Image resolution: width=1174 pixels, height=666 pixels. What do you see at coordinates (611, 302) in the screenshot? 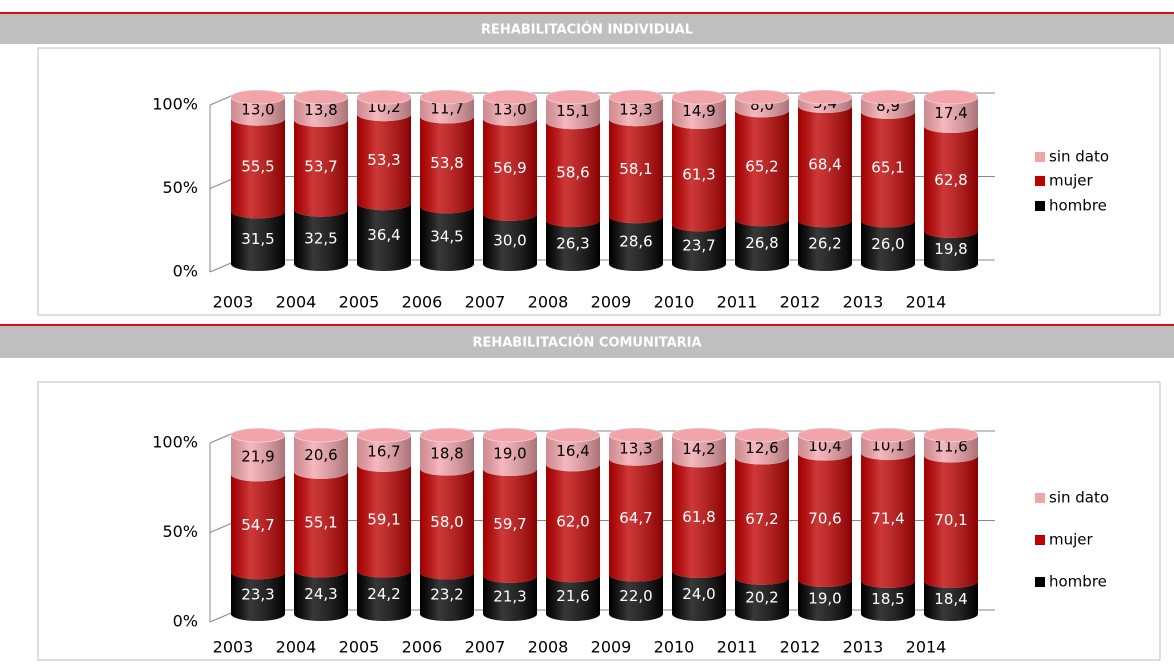
I see `x-tick-label: 2009` at bounding box center [611, 302].